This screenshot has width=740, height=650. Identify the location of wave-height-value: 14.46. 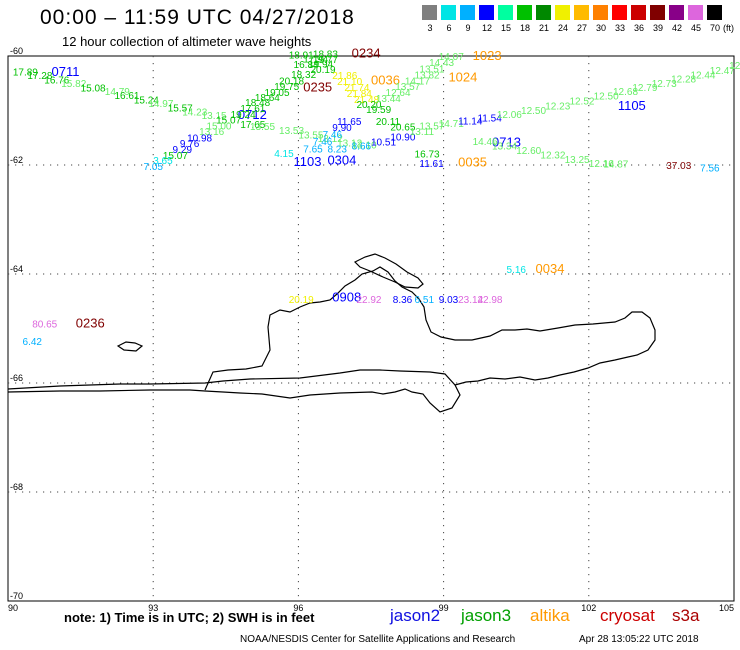
(485, 142).